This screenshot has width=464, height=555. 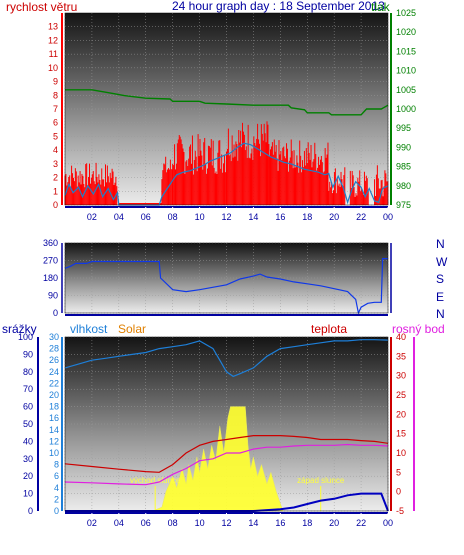 What do you see at coordinates (54, 441) in the screenshot?
I see `humidity-tick-label: 12` at bounding box center [54, 441].